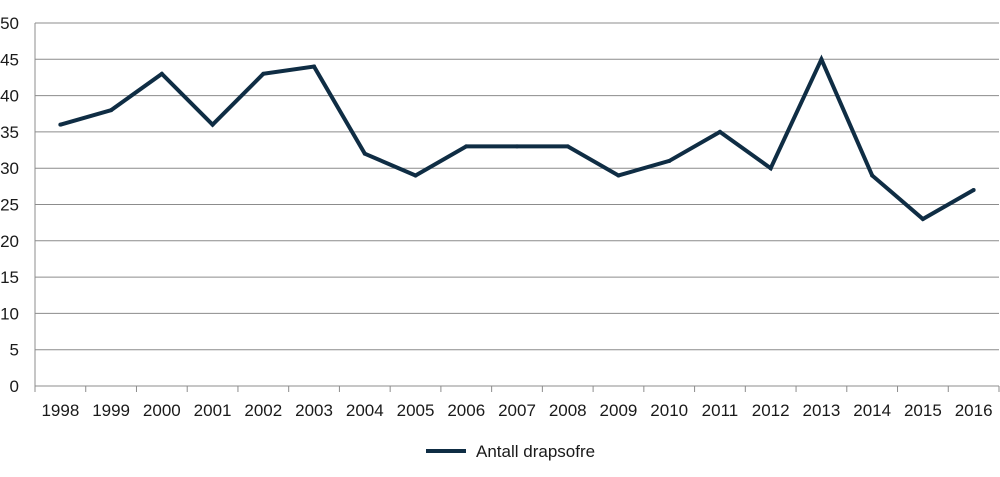 The width and height of the screenshot is (1000, 477). What do you see at coordinates (111, 410) in the screenshot?
I see `x-tick-label: 1999` at bounding box center [111, 410].